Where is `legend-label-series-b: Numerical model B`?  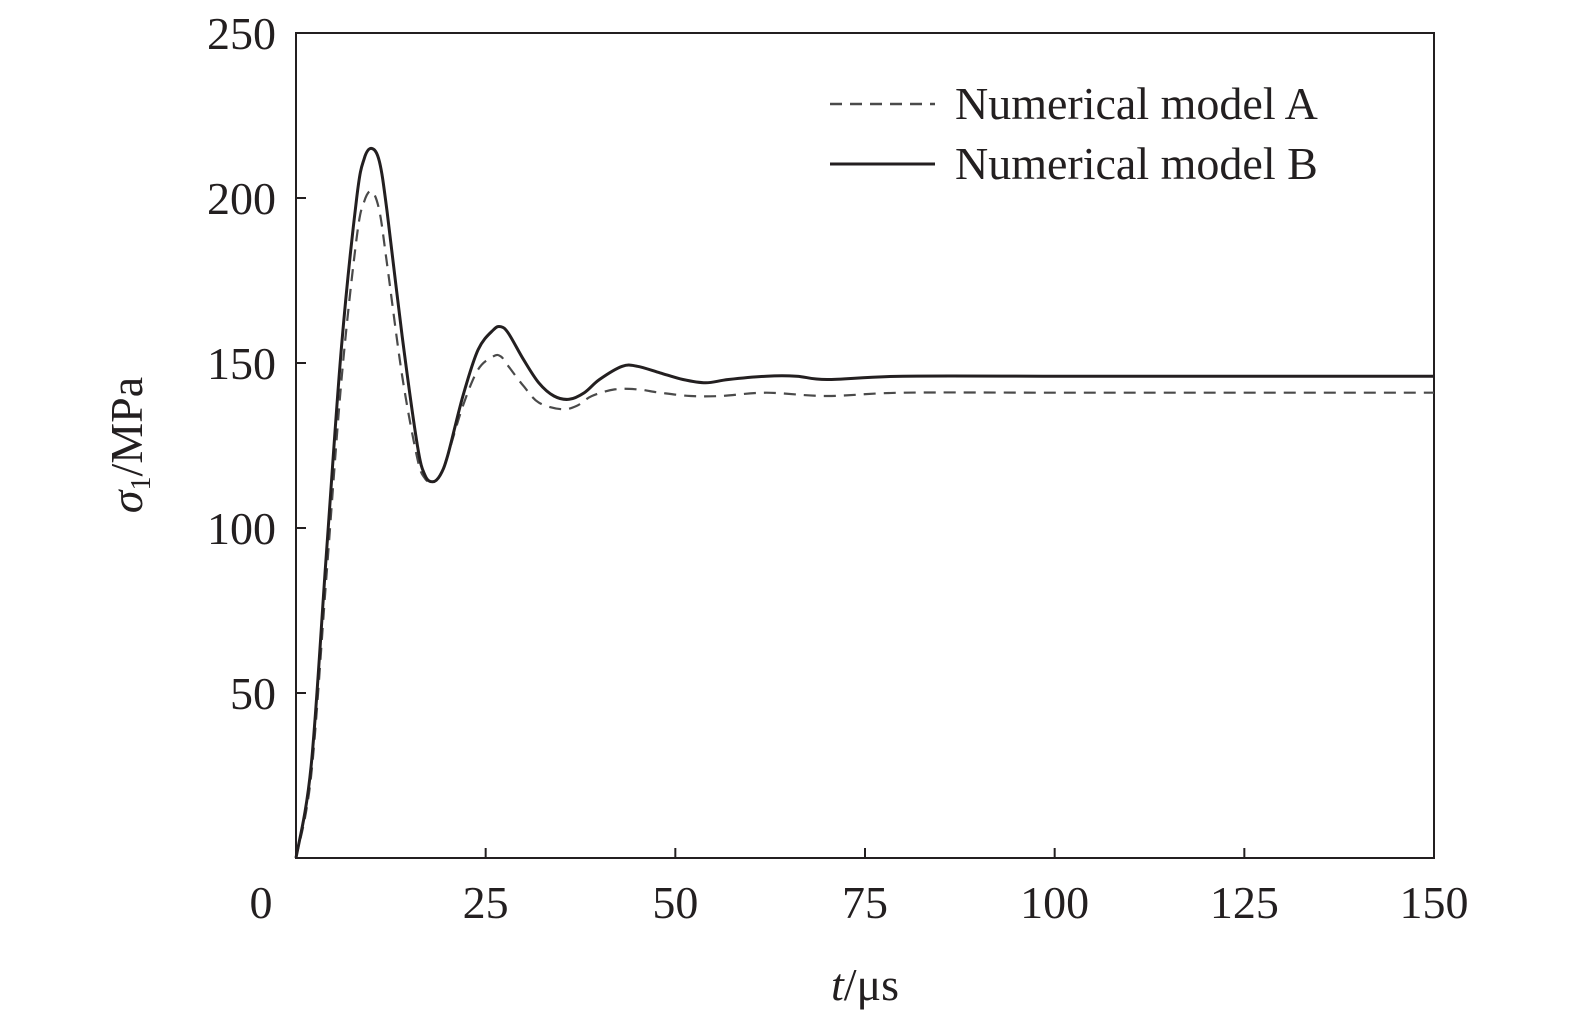 legend-label-series-b: Numerical model B is located at coordinates (1136, 163).